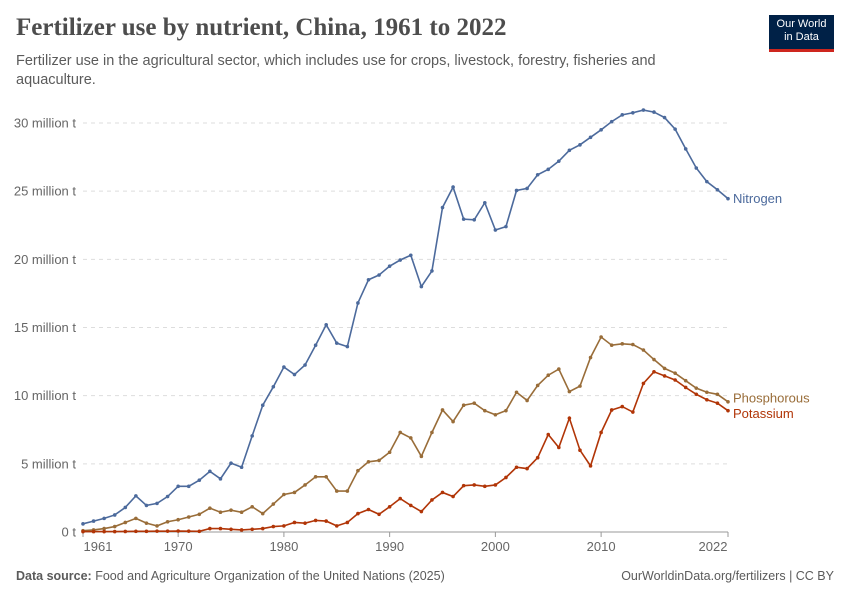  What do you see at coordinates (727, 576) in the screenshot?
I see `url-license: OurWorldinData.org/fertilizers | CC BY` at bounding box center [727, 576].